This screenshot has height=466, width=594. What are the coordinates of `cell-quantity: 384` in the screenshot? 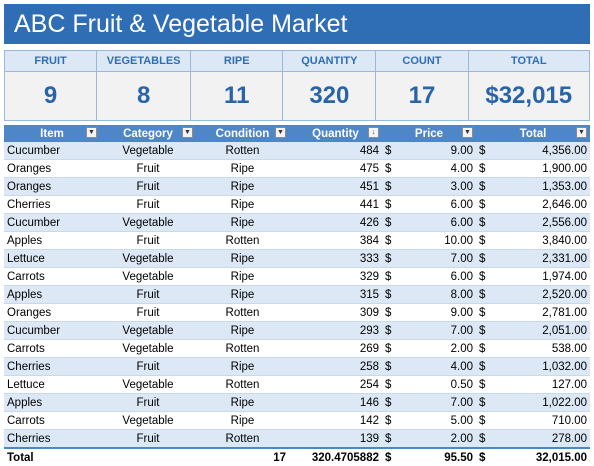 It's located at (335, 240).